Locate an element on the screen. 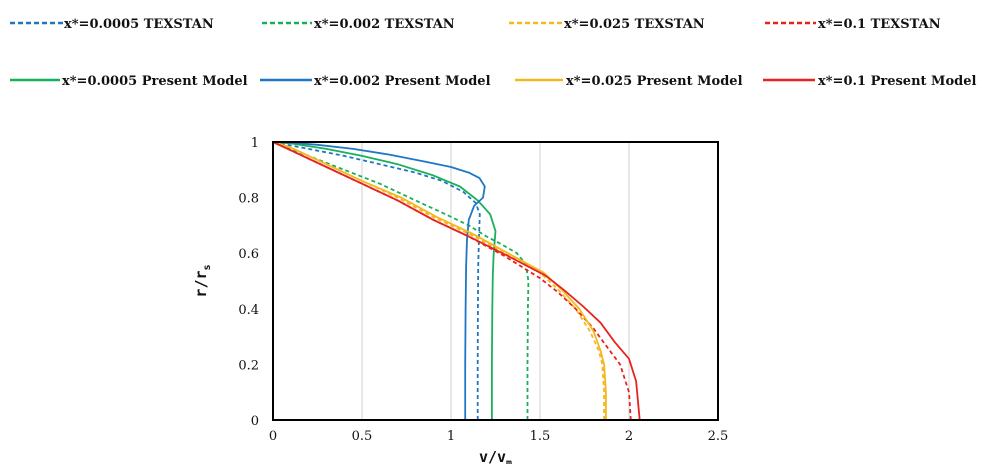 The image size is (985, 464). x-axis-label-subscript: m is located at coordinates (509, 461).